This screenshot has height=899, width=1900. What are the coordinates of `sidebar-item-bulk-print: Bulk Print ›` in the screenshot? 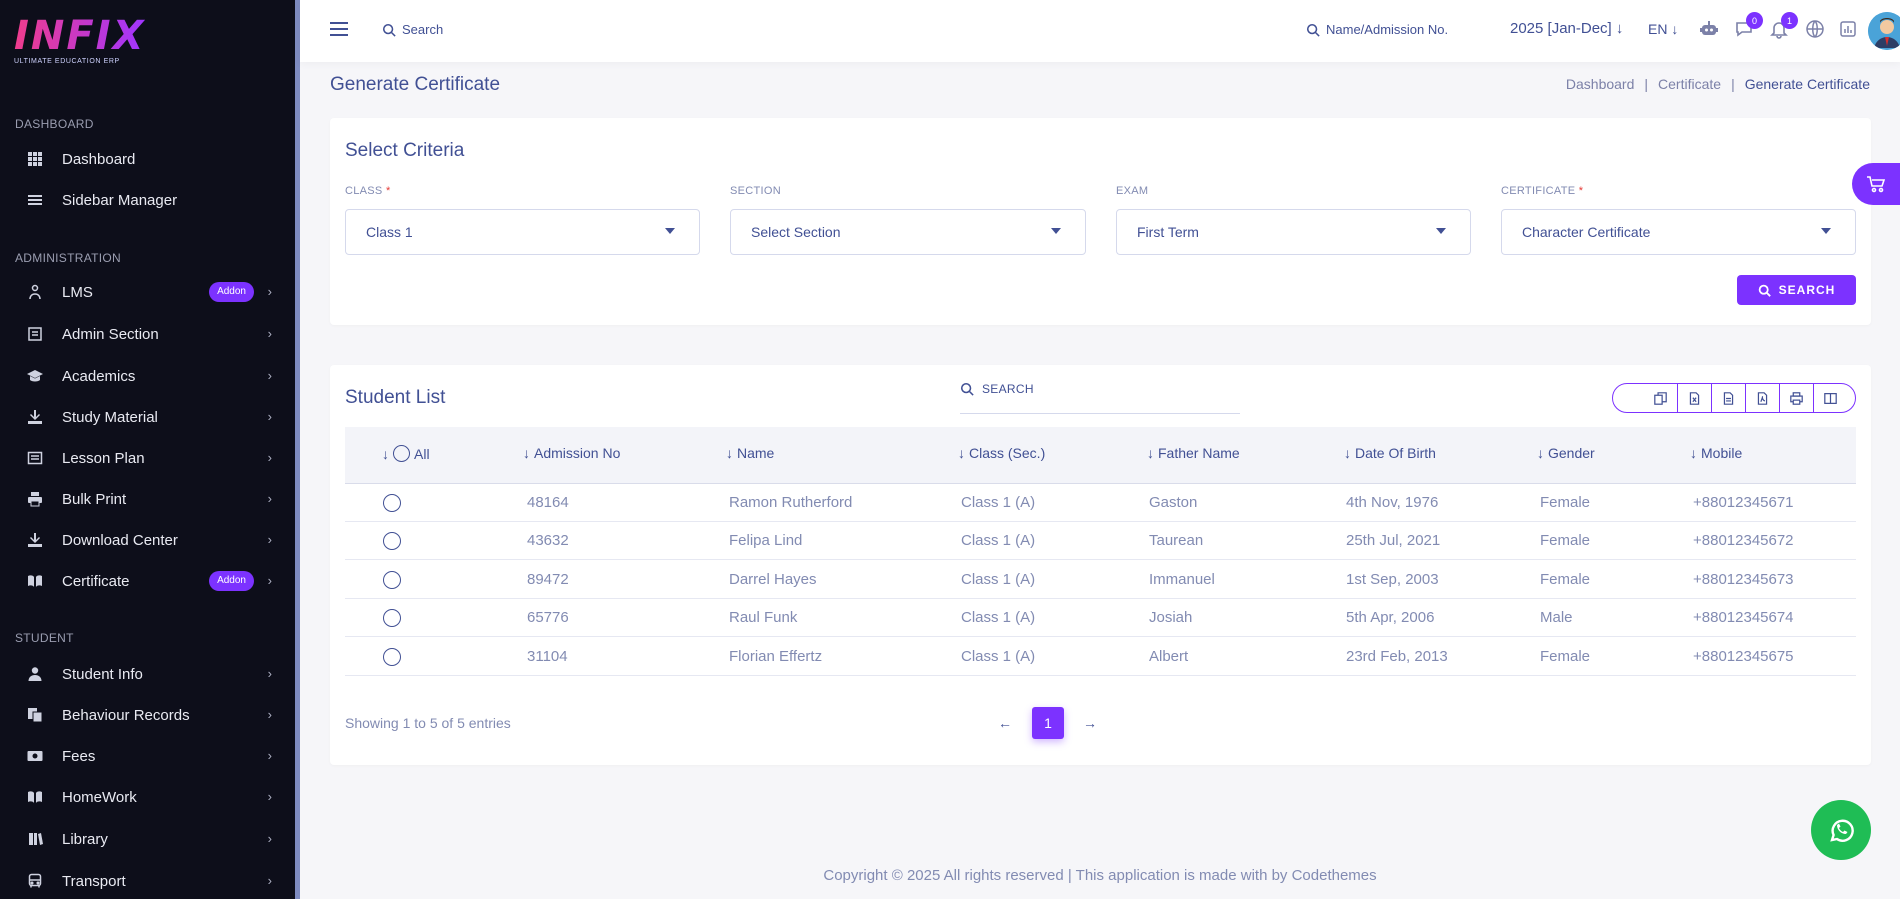 It's located at (145, 499).